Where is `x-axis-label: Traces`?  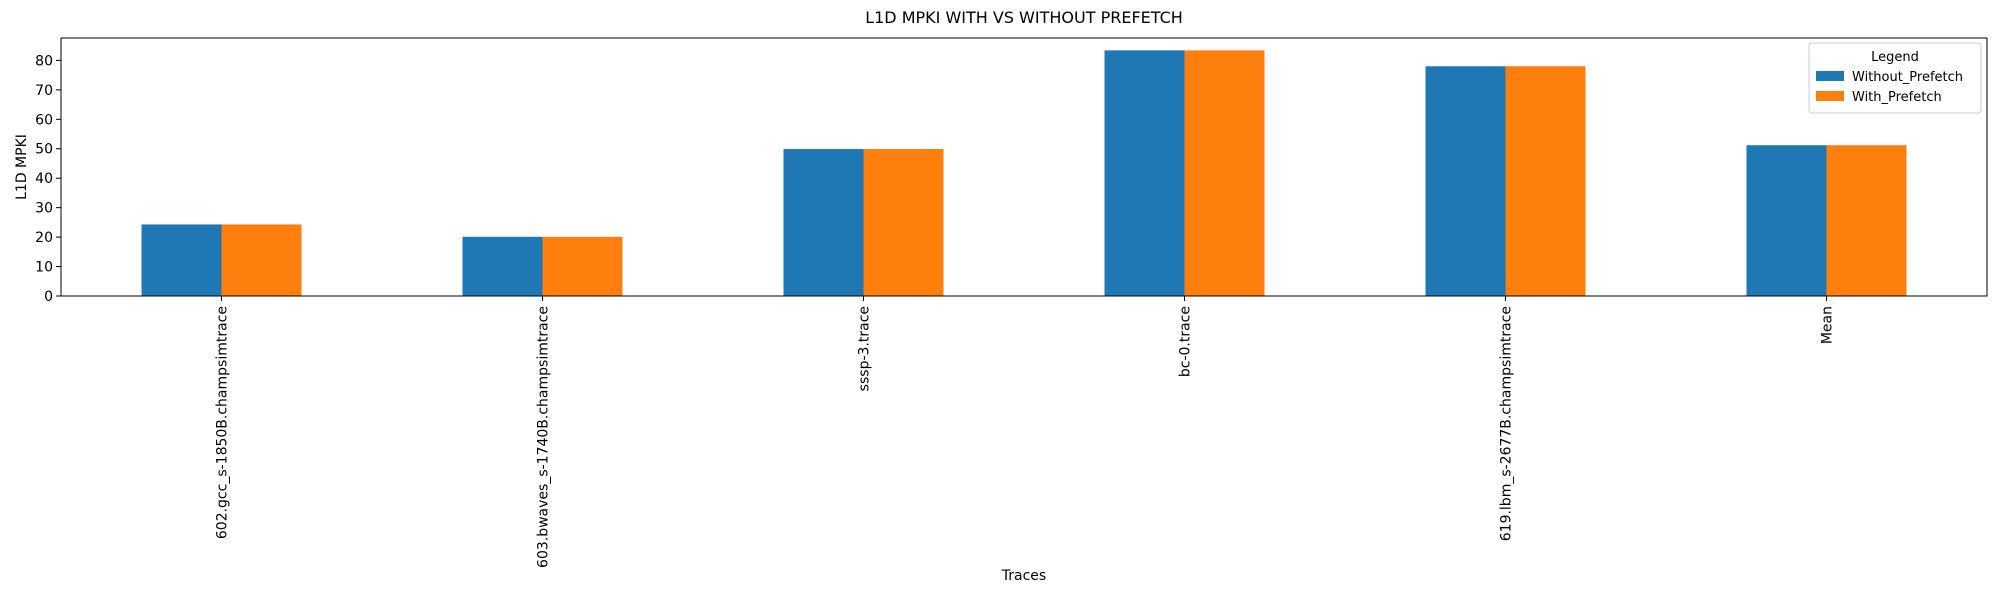
x-axis-label: Traces is located at coordinates (1023, 576).